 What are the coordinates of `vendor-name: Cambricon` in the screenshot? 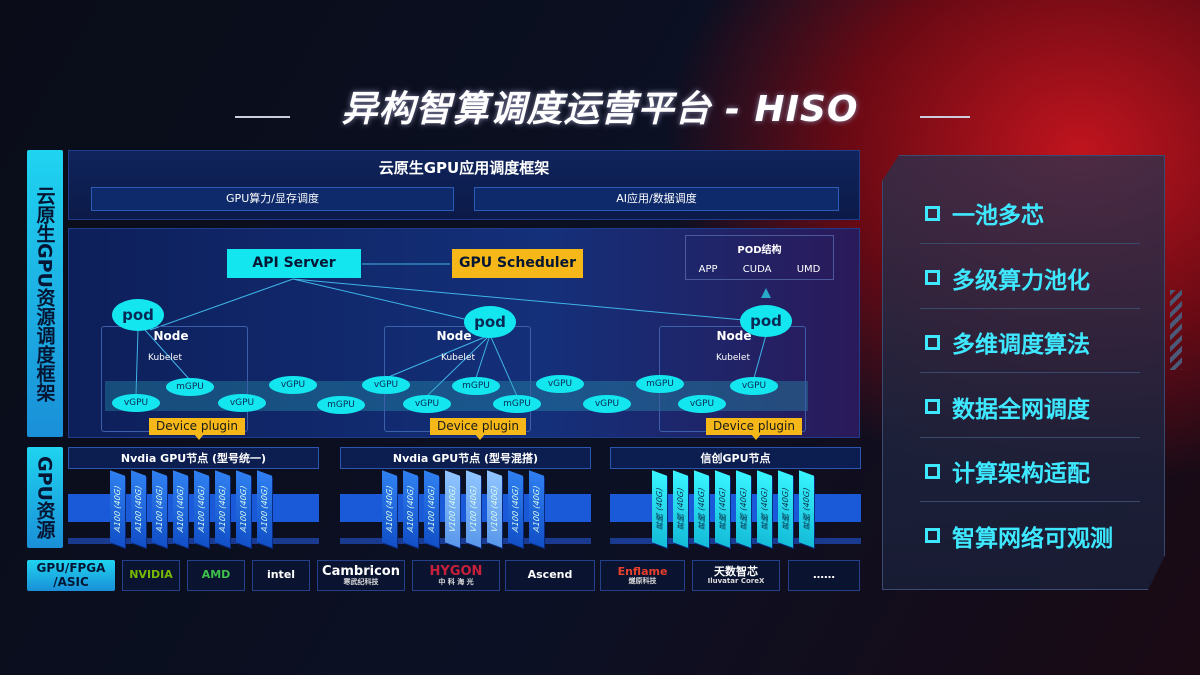 It's located at (361, 571).